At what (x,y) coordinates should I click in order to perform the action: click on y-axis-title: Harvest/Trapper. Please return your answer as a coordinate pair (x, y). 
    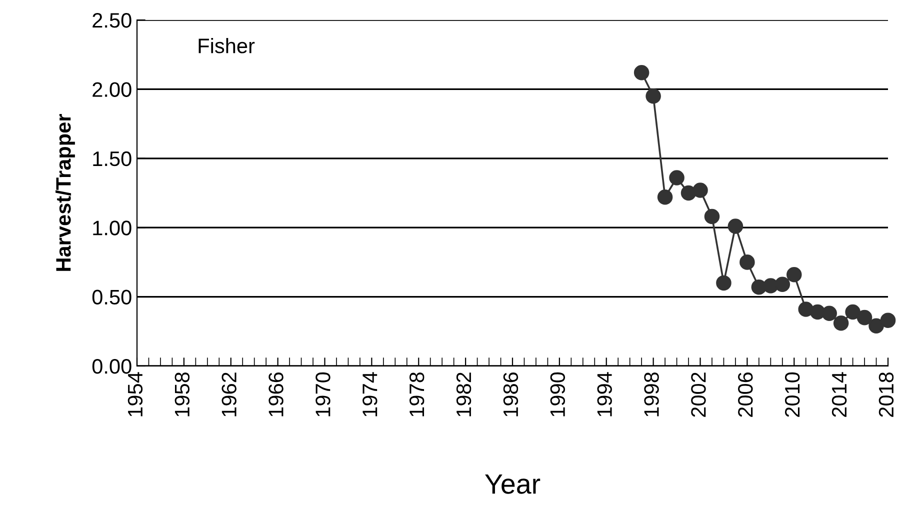
    Looking at the image, I should click on (65, 192).